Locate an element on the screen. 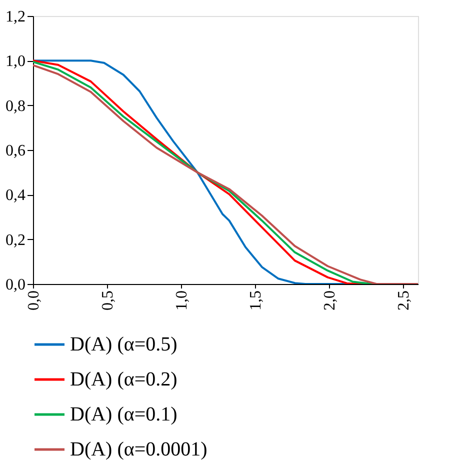 The height and width of the screenshot is (467, 461). x-tick-label: 1,0 is located at coordinates (182, 300).